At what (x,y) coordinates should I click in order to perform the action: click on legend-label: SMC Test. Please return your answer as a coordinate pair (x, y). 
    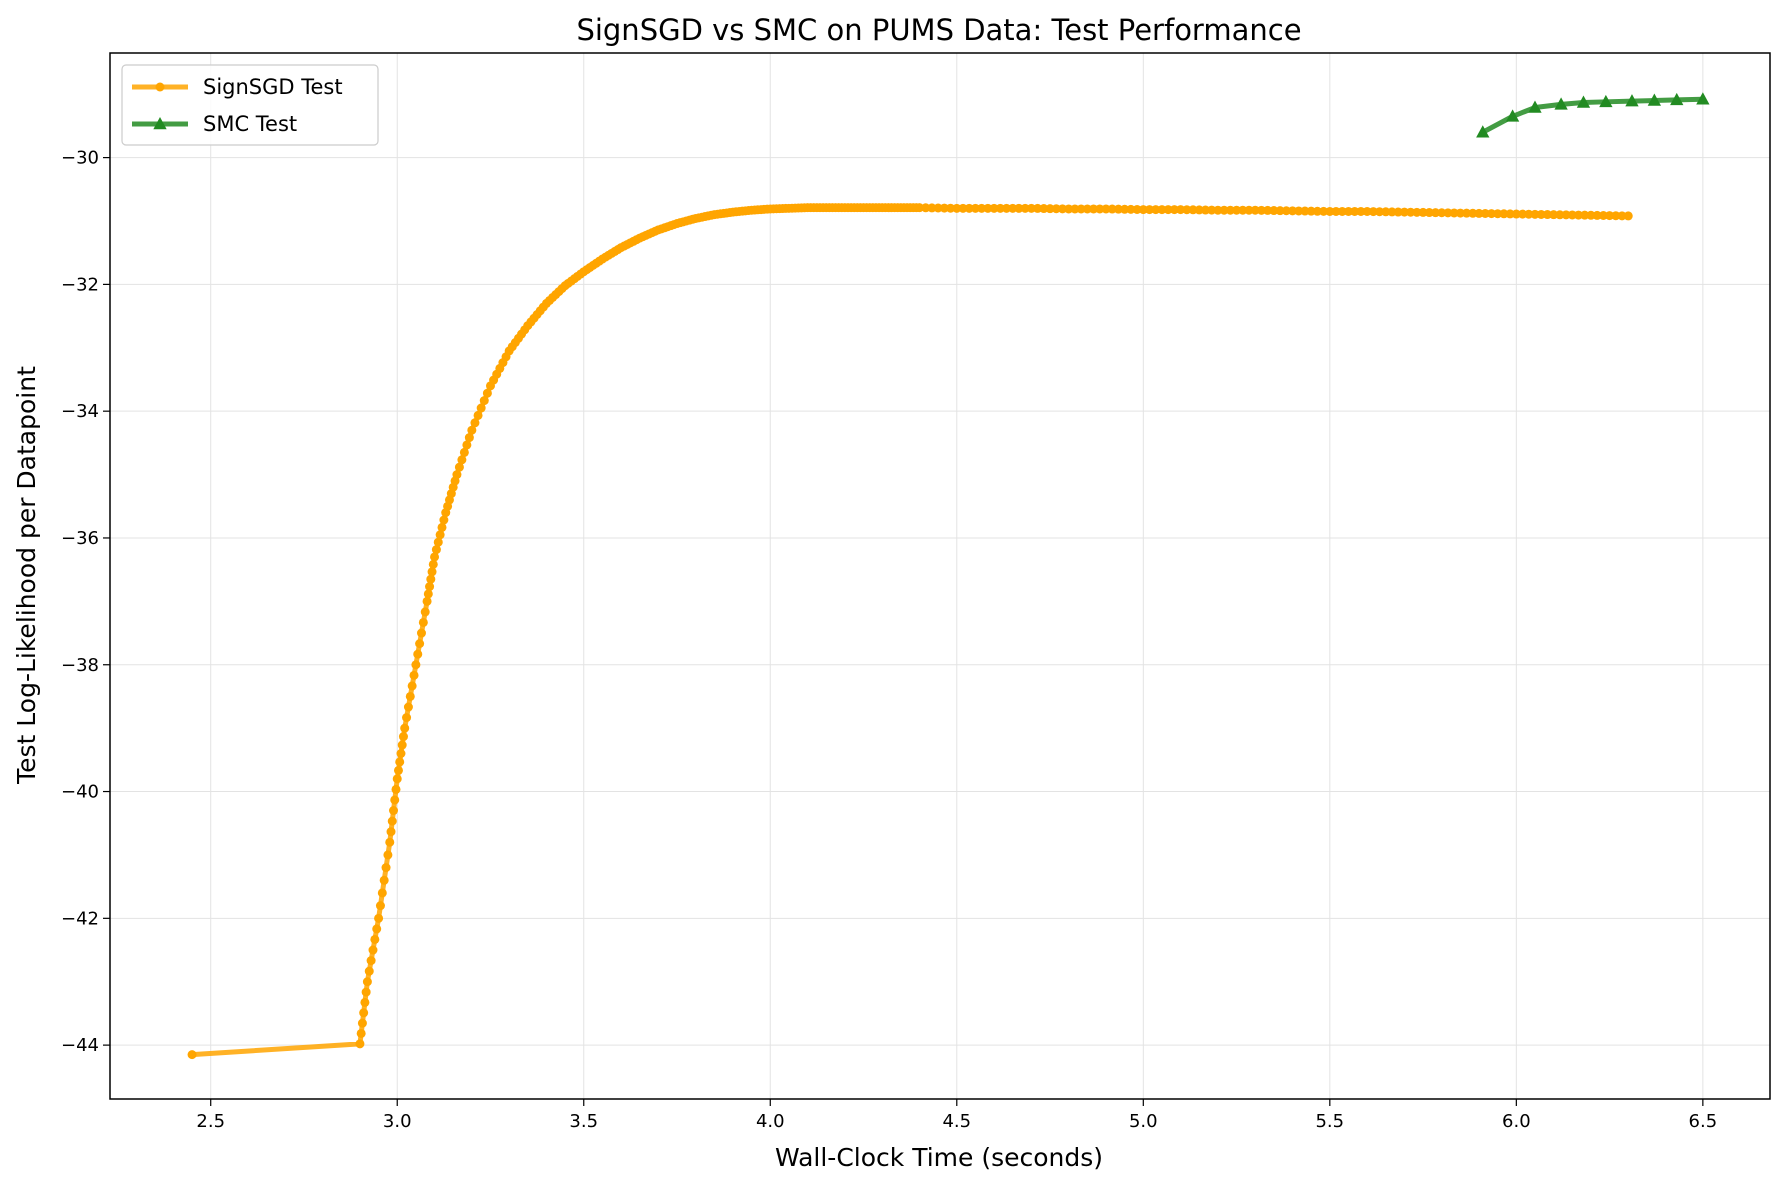
    Looking at the image, I should click on (250, 124).